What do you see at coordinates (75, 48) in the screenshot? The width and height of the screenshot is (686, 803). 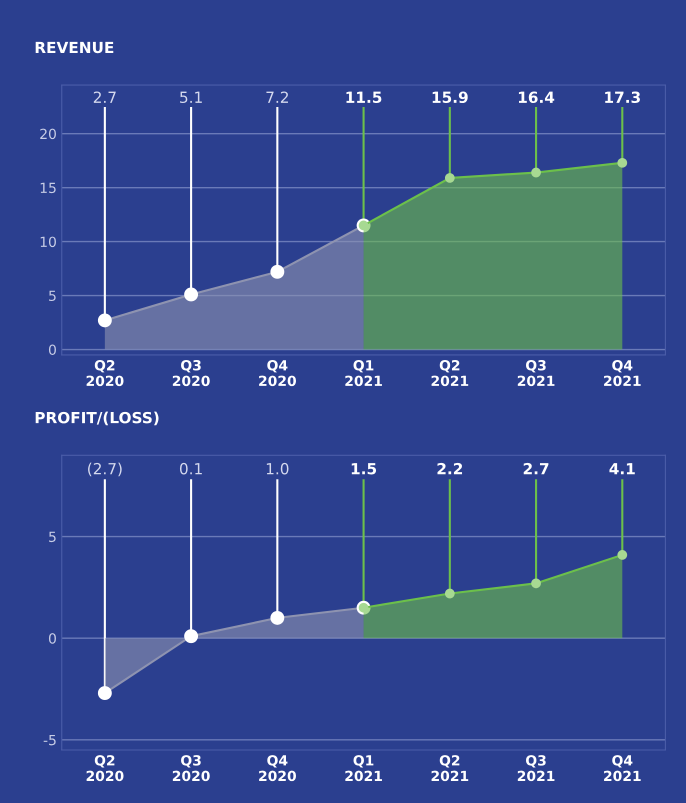 I see `chart-title: REVENUE` at bounding box center [75, 48].